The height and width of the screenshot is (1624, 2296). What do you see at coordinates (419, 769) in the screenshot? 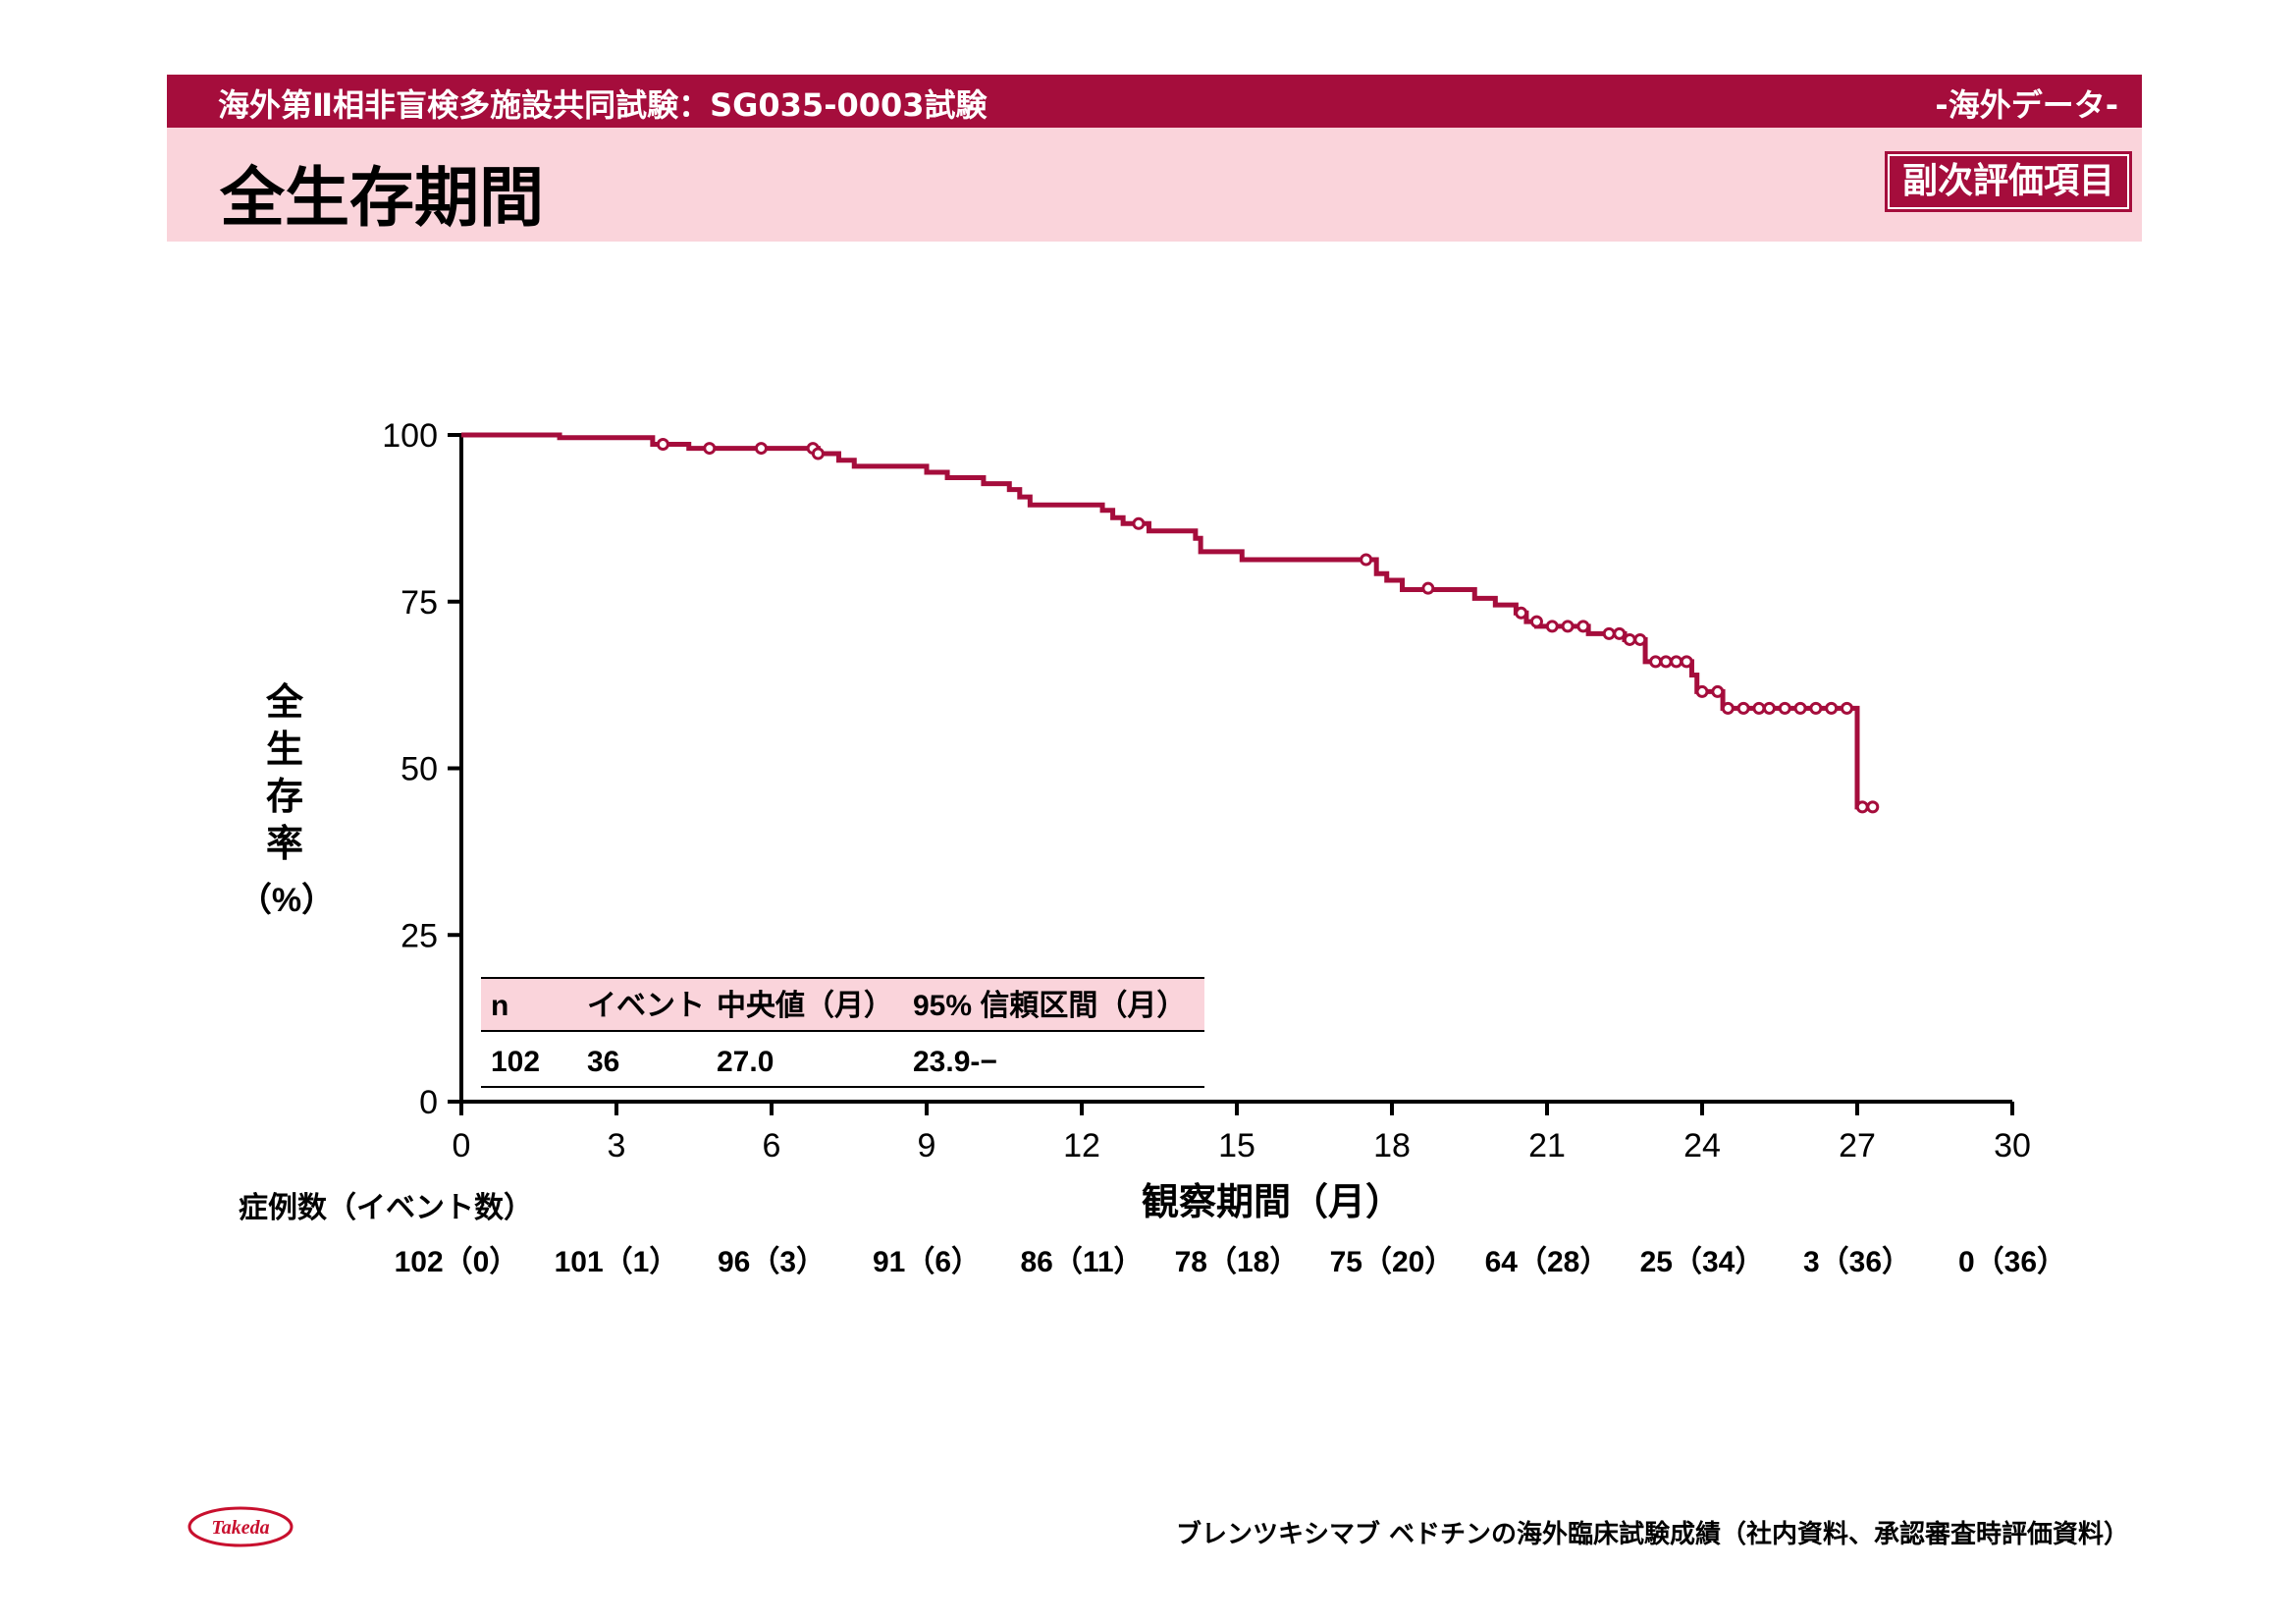
I see `y-tick-label: 50` at bounding box center [419, 769].